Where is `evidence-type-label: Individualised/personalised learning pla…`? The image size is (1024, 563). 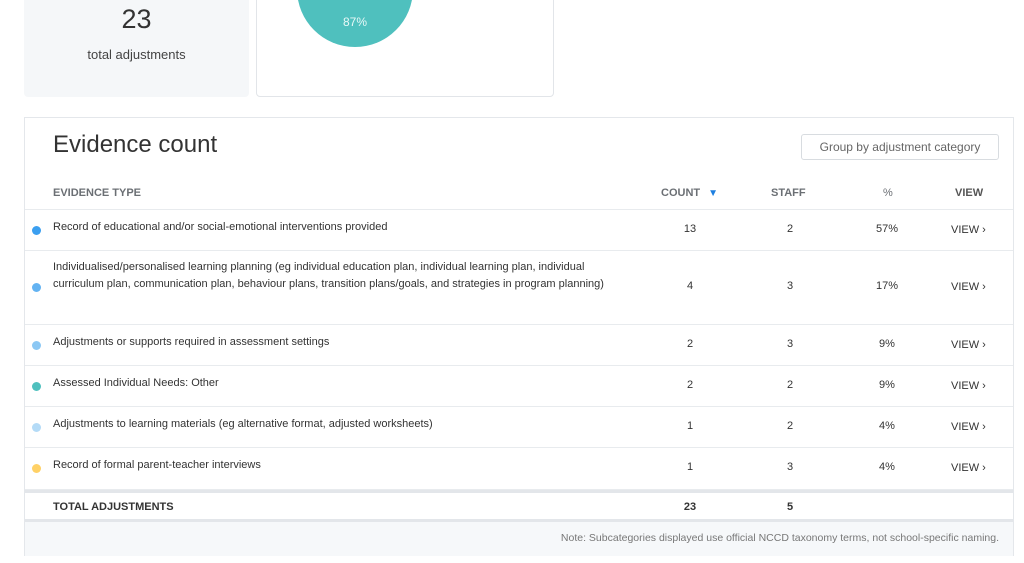 evidence-type-label: Individualised/personalised learning pla… is located at coordinates (328, 275).